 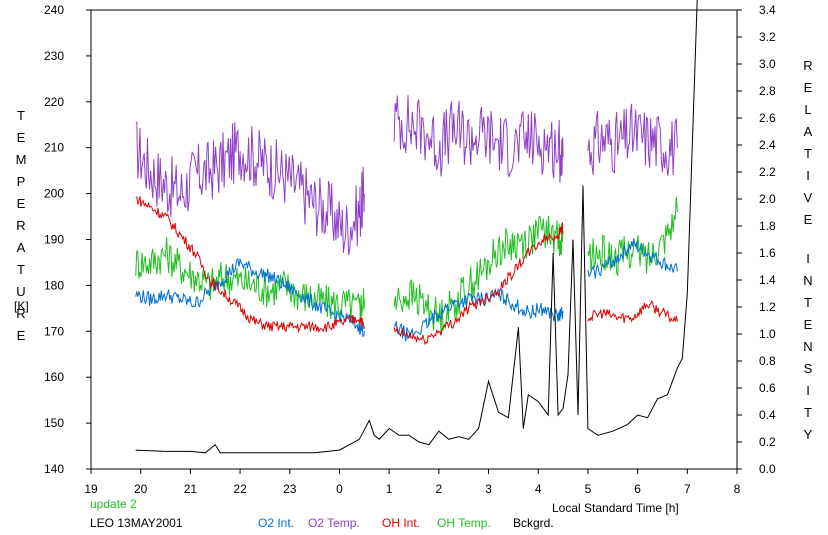 I want to click on x-tick-label: 3, so click(x=488, y=489).